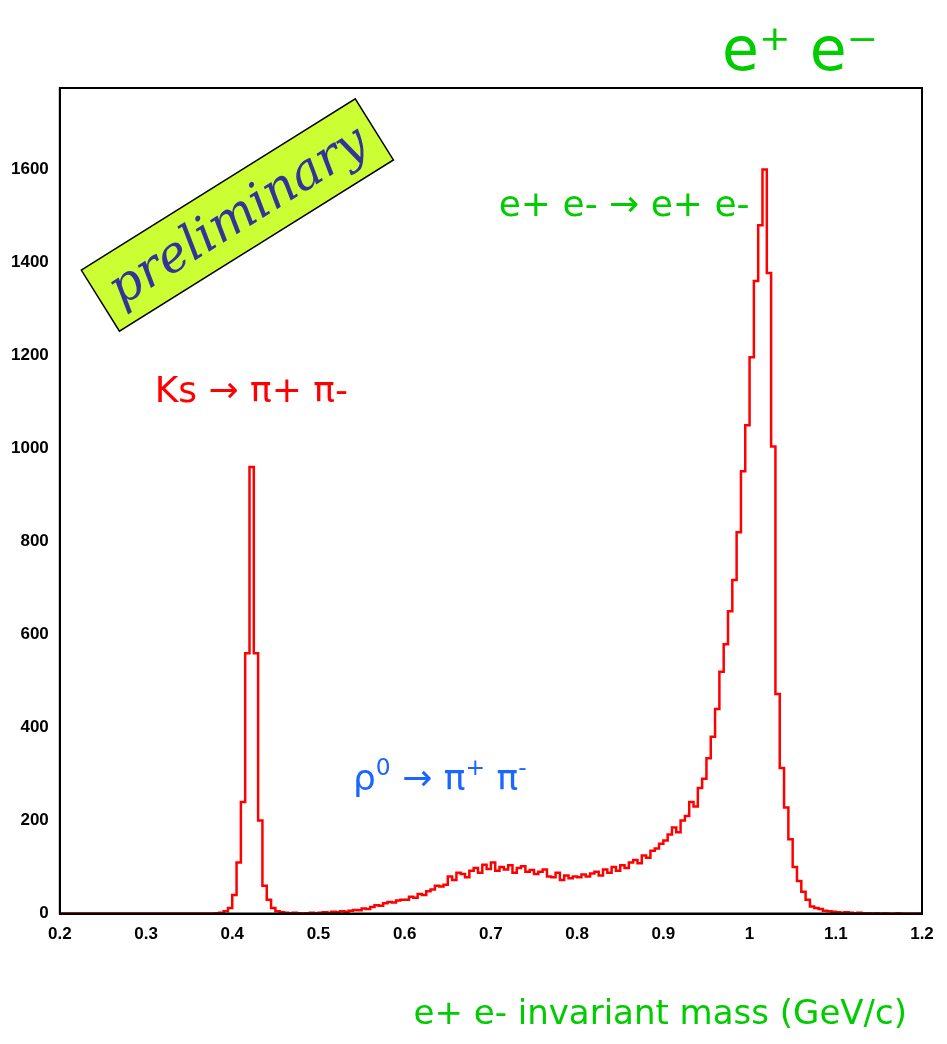  What do you see at coordinates (922, 934) in the screenshot?
I see `x-tick-label: 1.2` at bounding box center [922, 934].